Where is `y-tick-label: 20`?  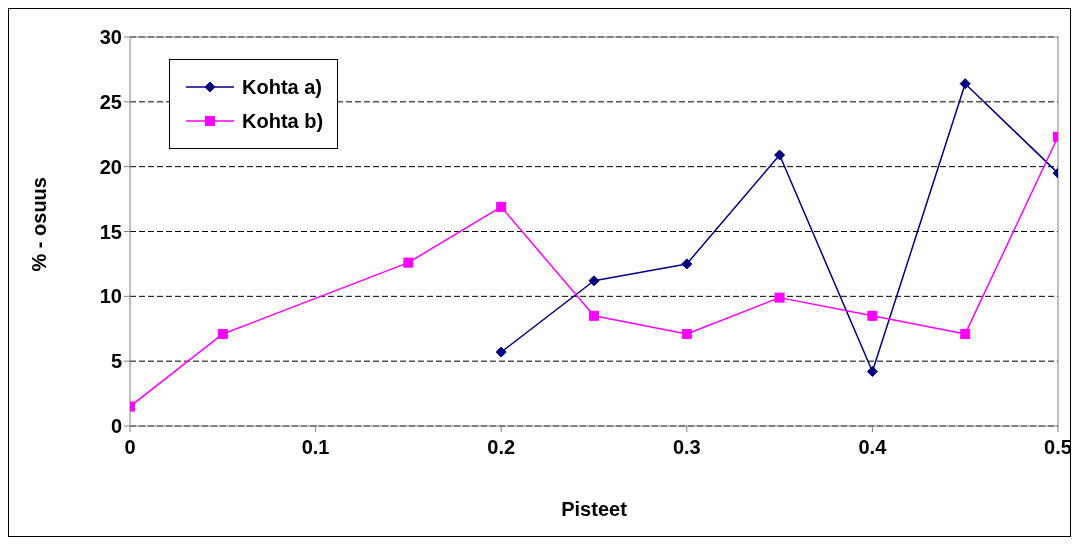
y-tick-label: 20 is located at coordinates (110, 166).